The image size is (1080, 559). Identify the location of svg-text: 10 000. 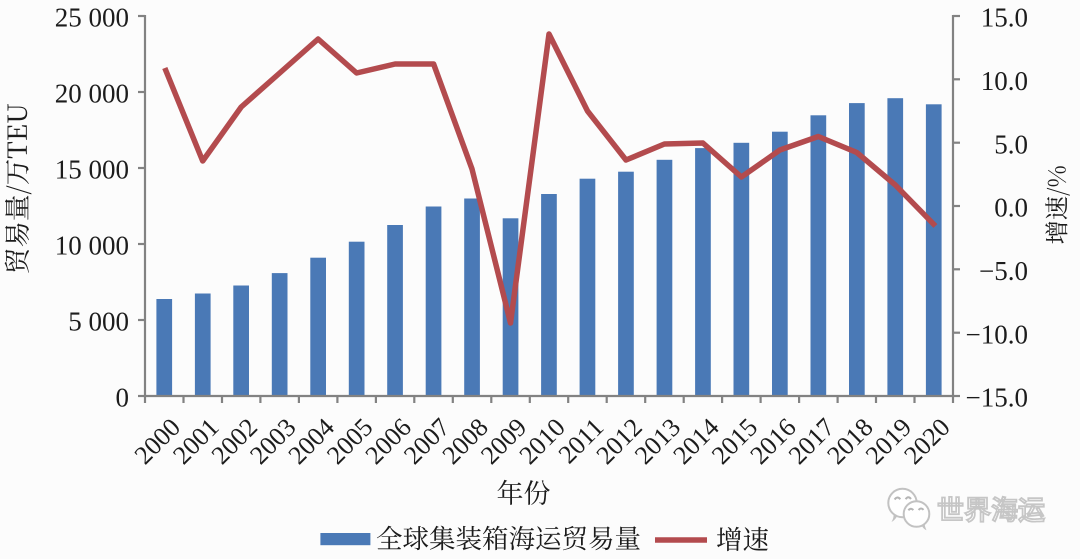
(92, 246).